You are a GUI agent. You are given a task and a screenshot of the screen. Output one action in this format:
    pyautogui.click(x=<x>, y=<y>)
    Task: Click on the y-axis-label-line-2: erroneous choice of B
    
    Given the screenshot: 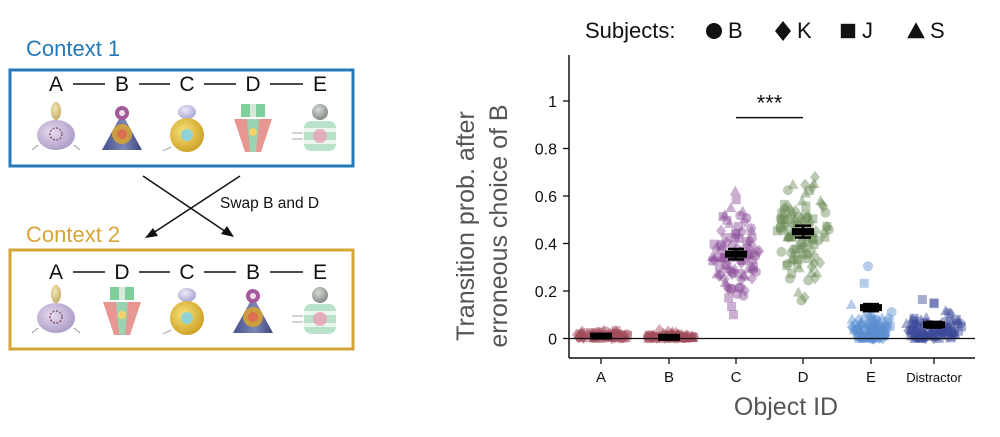 What is the action you would take?
    pyautogui.click(x=499, y=225)
    